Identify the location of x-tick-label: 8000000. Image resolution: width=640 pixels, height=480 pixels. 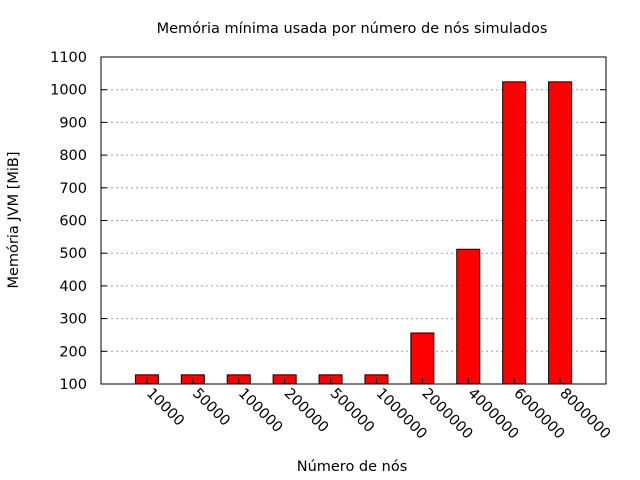
(584, 414).